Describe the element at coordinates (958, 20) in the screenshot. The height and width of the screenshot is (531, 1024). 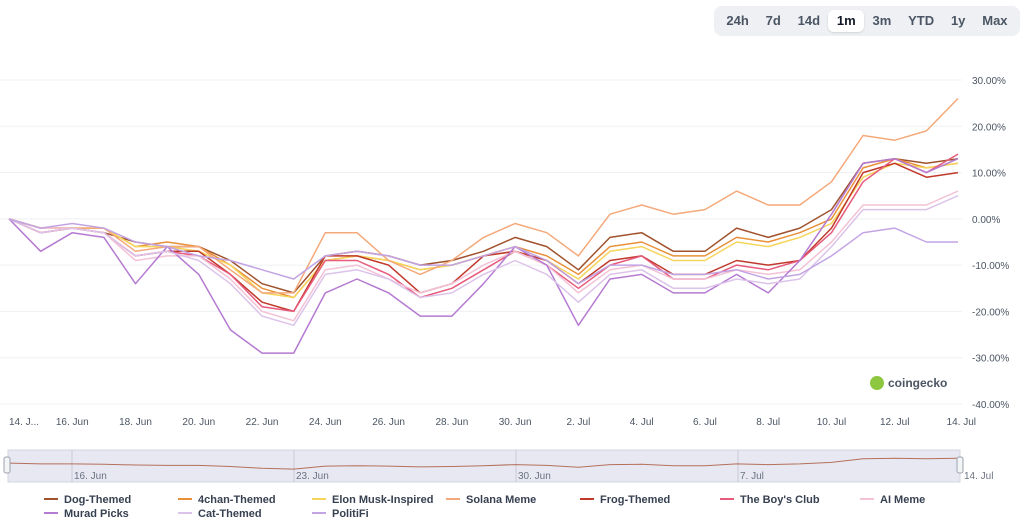
I see `range-1y-button: 1y` at that location.